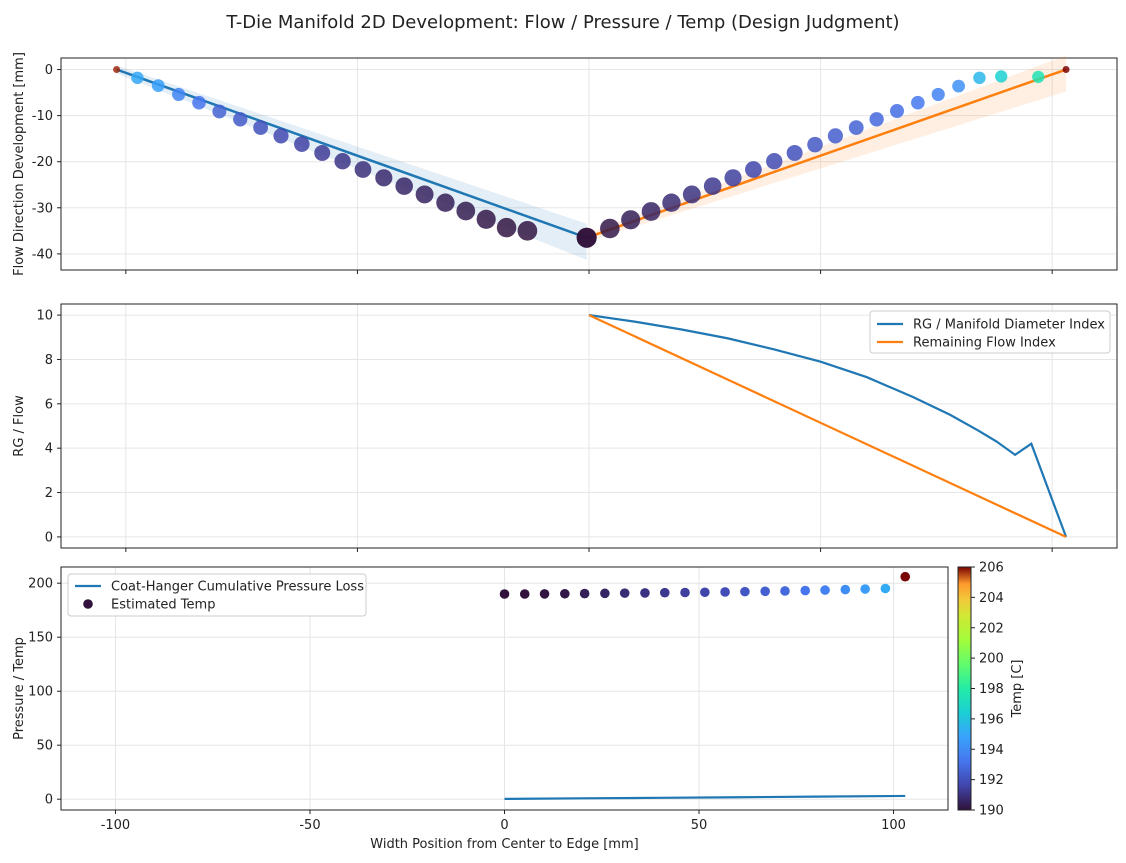  Describe the element at coordinates (893, 825) in the screenshot. I see `bot-xtick-label: 100` at that location.